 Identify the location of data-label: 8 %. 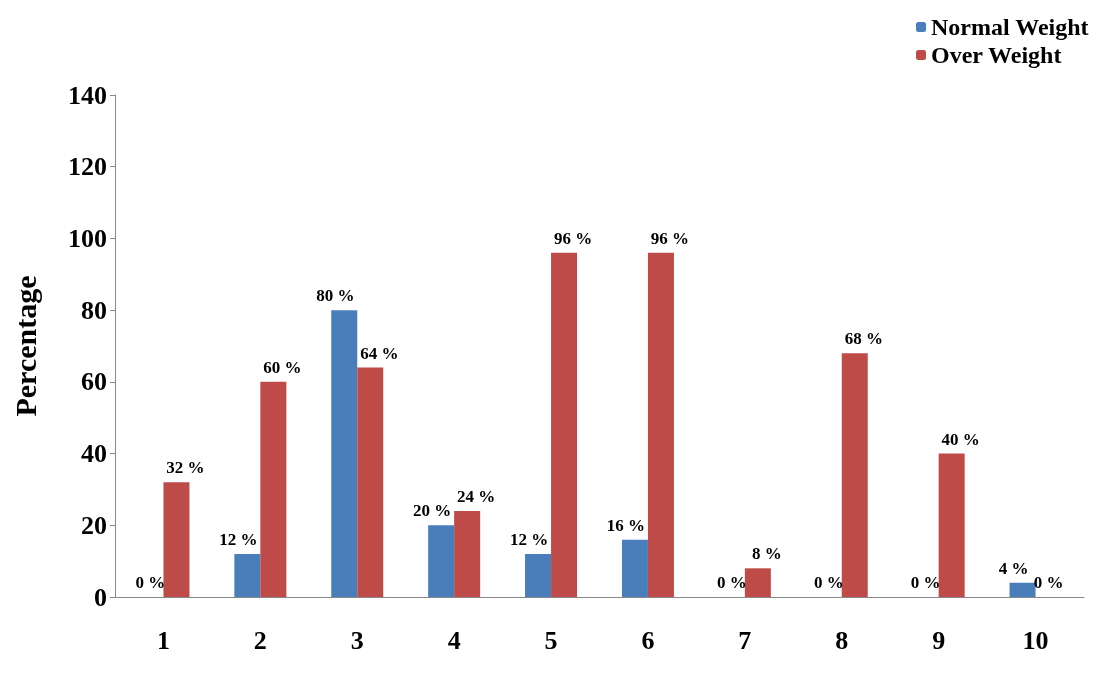
(766, 554).